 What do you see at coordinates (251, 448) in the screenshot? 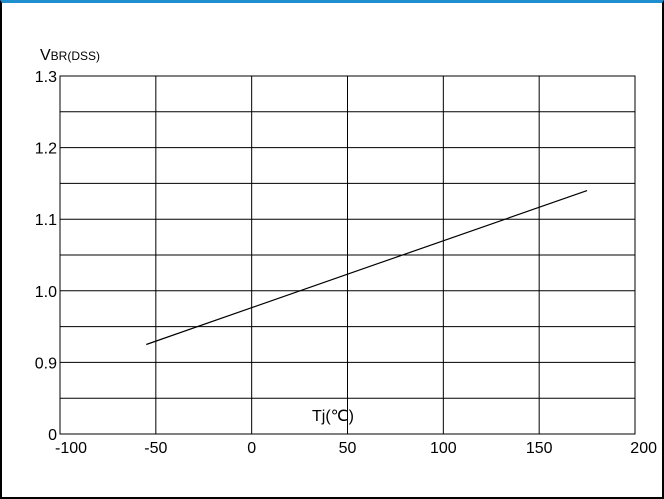
I see `x-tick-label: 0` at bounding box center [251, 448].